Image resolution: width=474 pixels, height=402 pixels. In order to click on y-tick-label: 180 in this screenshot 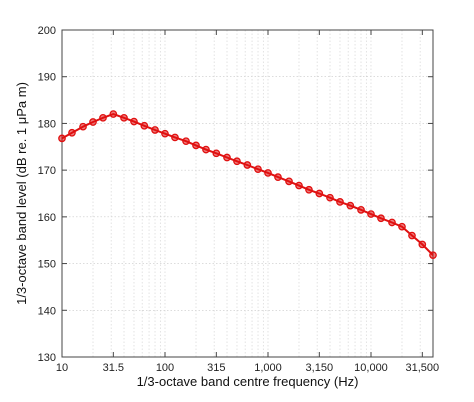, I will do `click(47, 124)`.